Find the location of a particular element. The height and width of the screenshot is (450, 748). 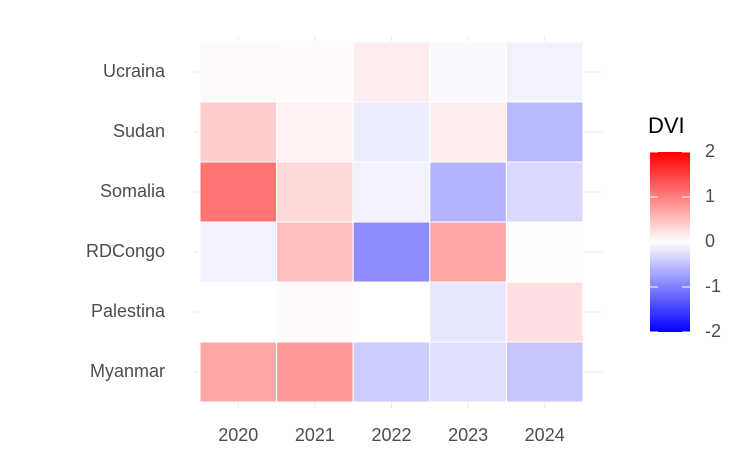

y-tick-label: Ucraina is located at coordinates (134, 71).